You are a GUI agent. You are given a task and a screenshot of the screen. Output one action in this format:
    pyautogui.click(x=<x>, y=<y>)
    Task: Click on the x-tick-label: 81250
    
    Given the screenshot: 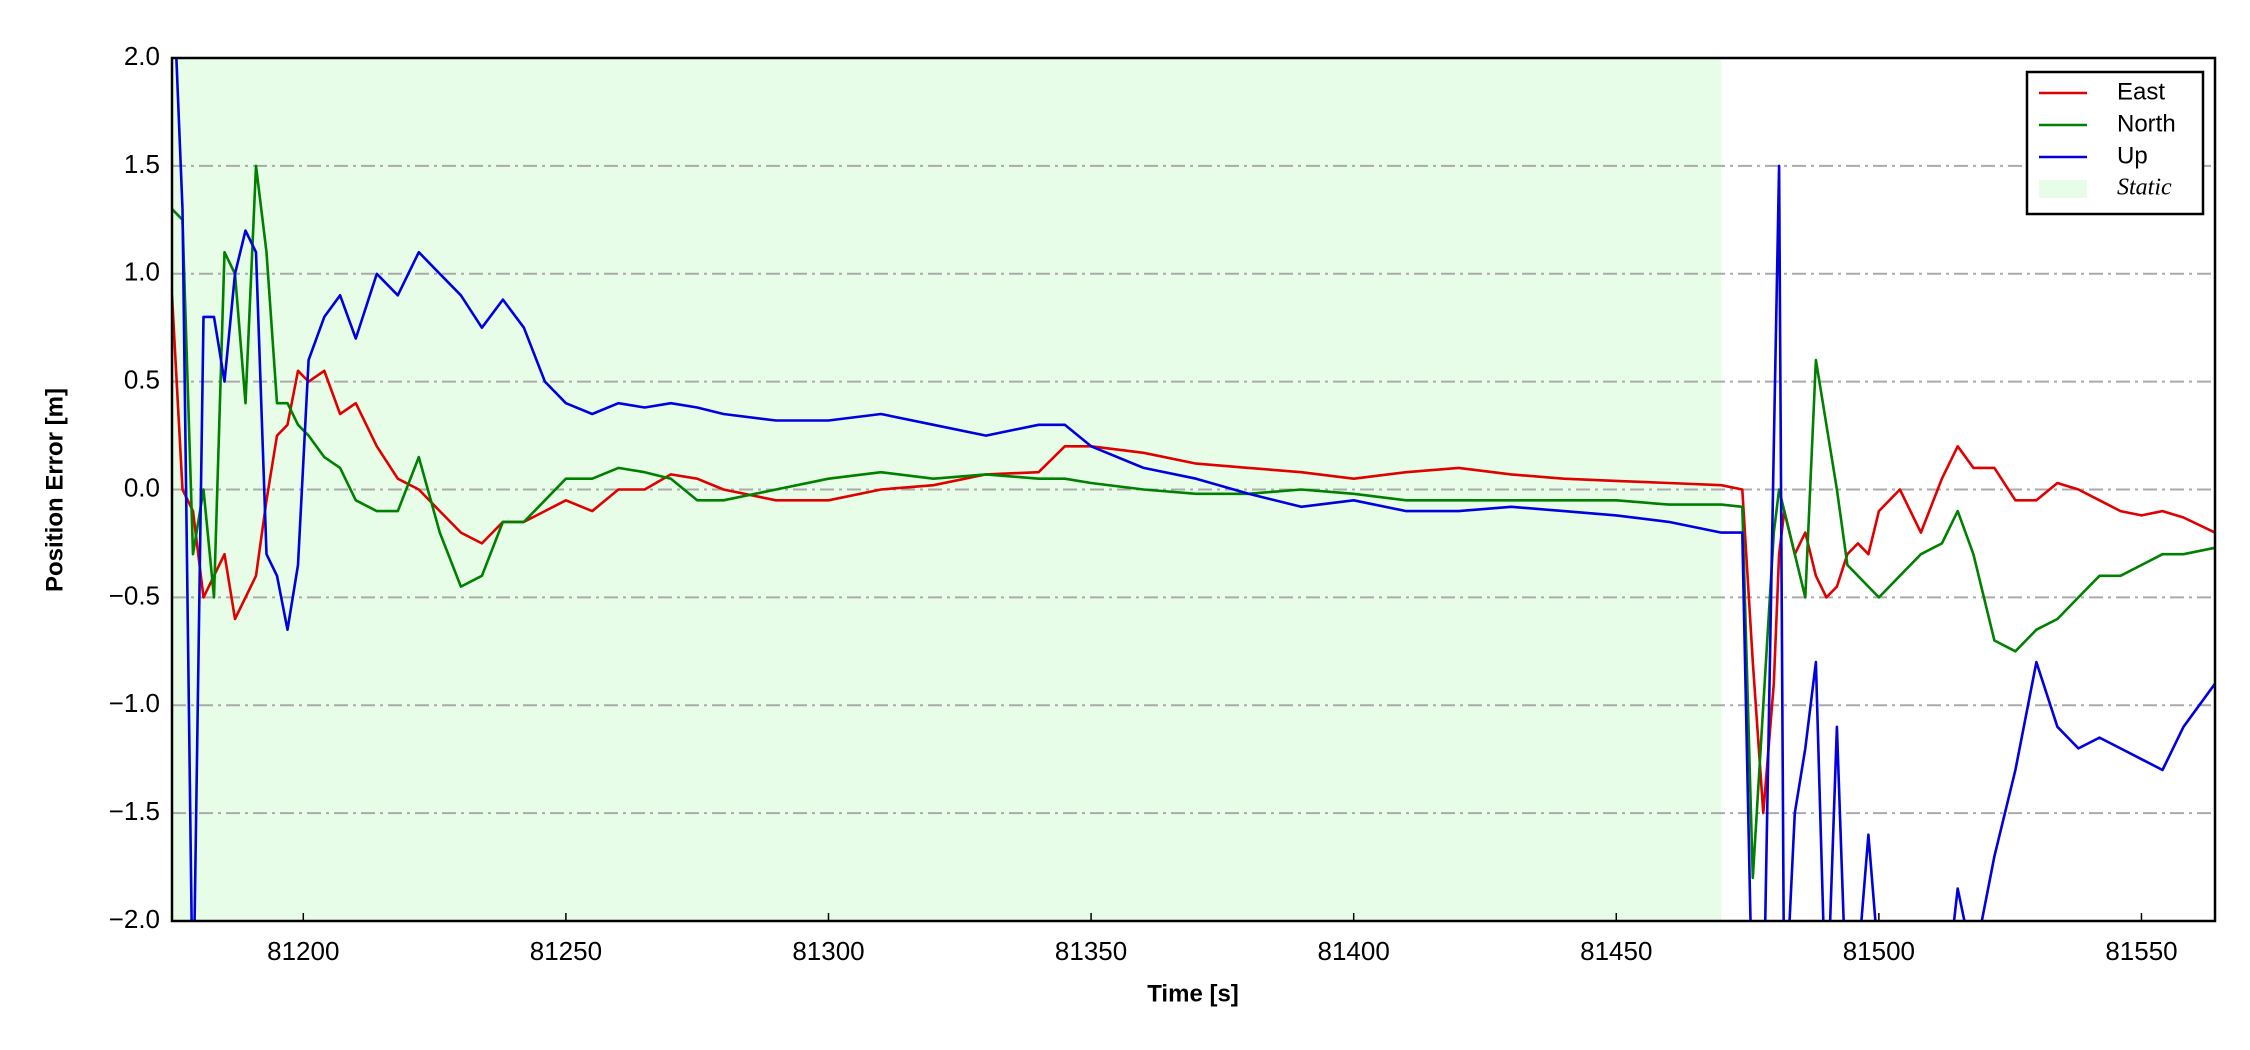 What is the action you would take?
    pyautogui.click(x=566, y=951)
    